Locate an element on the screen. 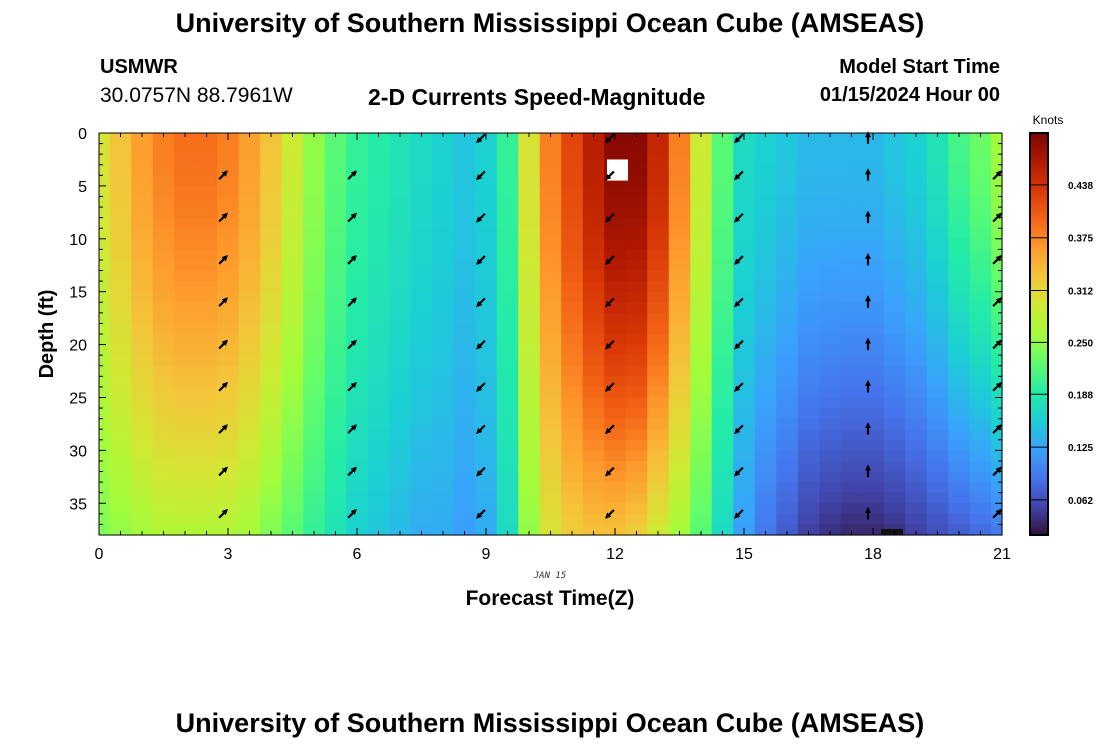  y-tick-label: 0 is located at coordinates (82, 134).